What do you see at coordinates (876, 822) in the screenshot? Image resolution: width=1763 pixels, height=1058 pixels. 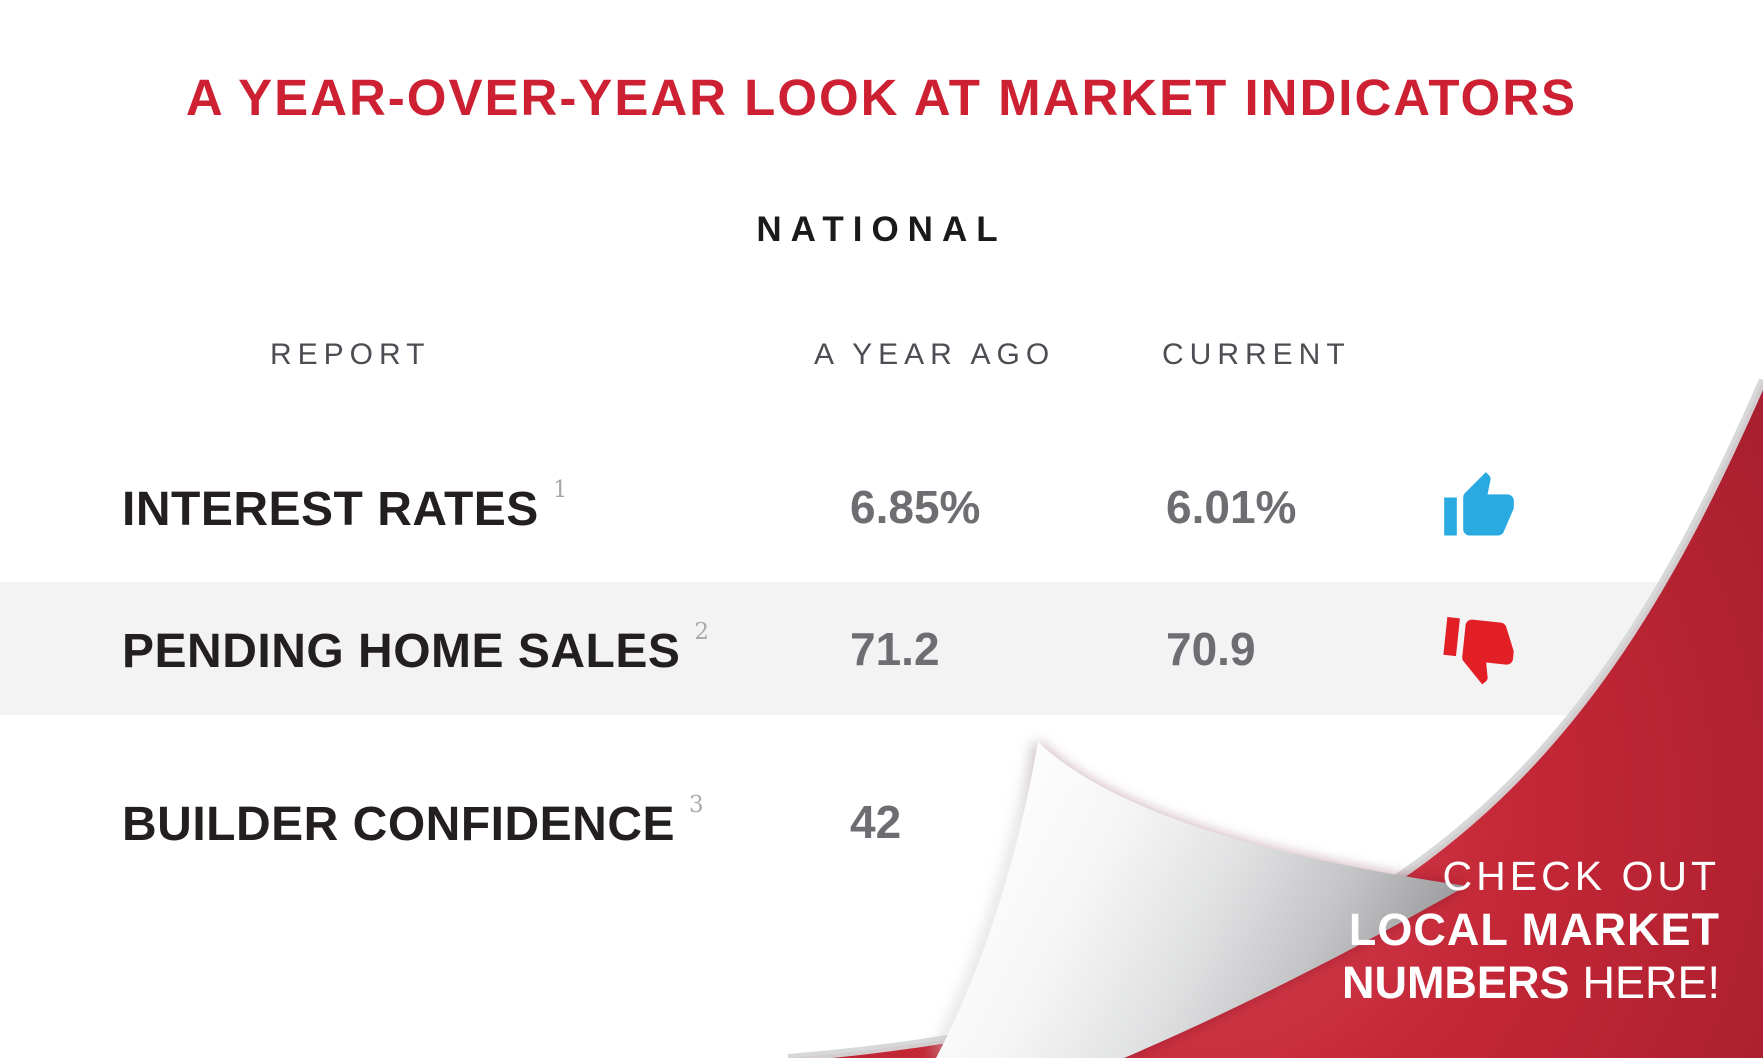 I see `year-ago-value: 42` at bounding box center [876, 822].